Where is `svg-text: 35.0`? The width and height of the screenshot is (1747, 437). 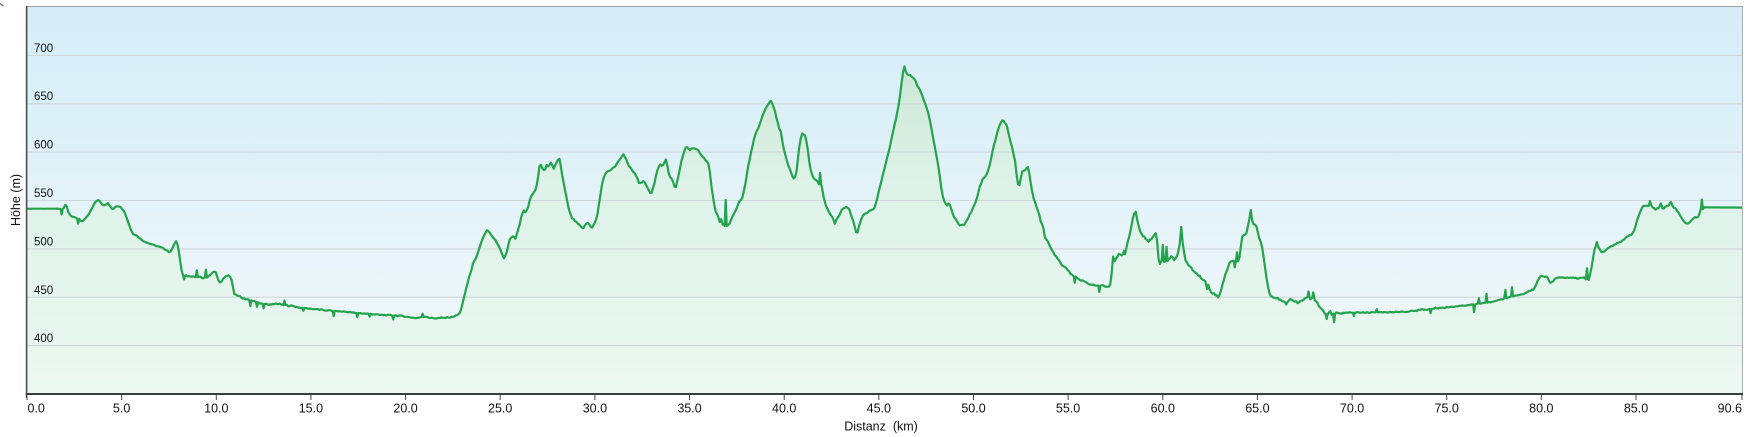 svg-text: 35.0 is located at coordinates (689, 409).